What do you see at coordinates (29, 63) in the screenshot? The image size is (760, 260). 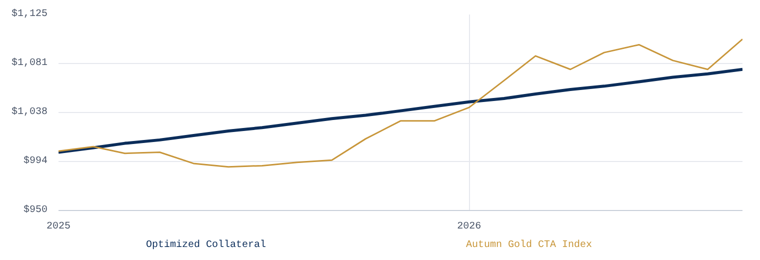 I see `y-tick-label: $1,081` at bounding box center [29, 63].